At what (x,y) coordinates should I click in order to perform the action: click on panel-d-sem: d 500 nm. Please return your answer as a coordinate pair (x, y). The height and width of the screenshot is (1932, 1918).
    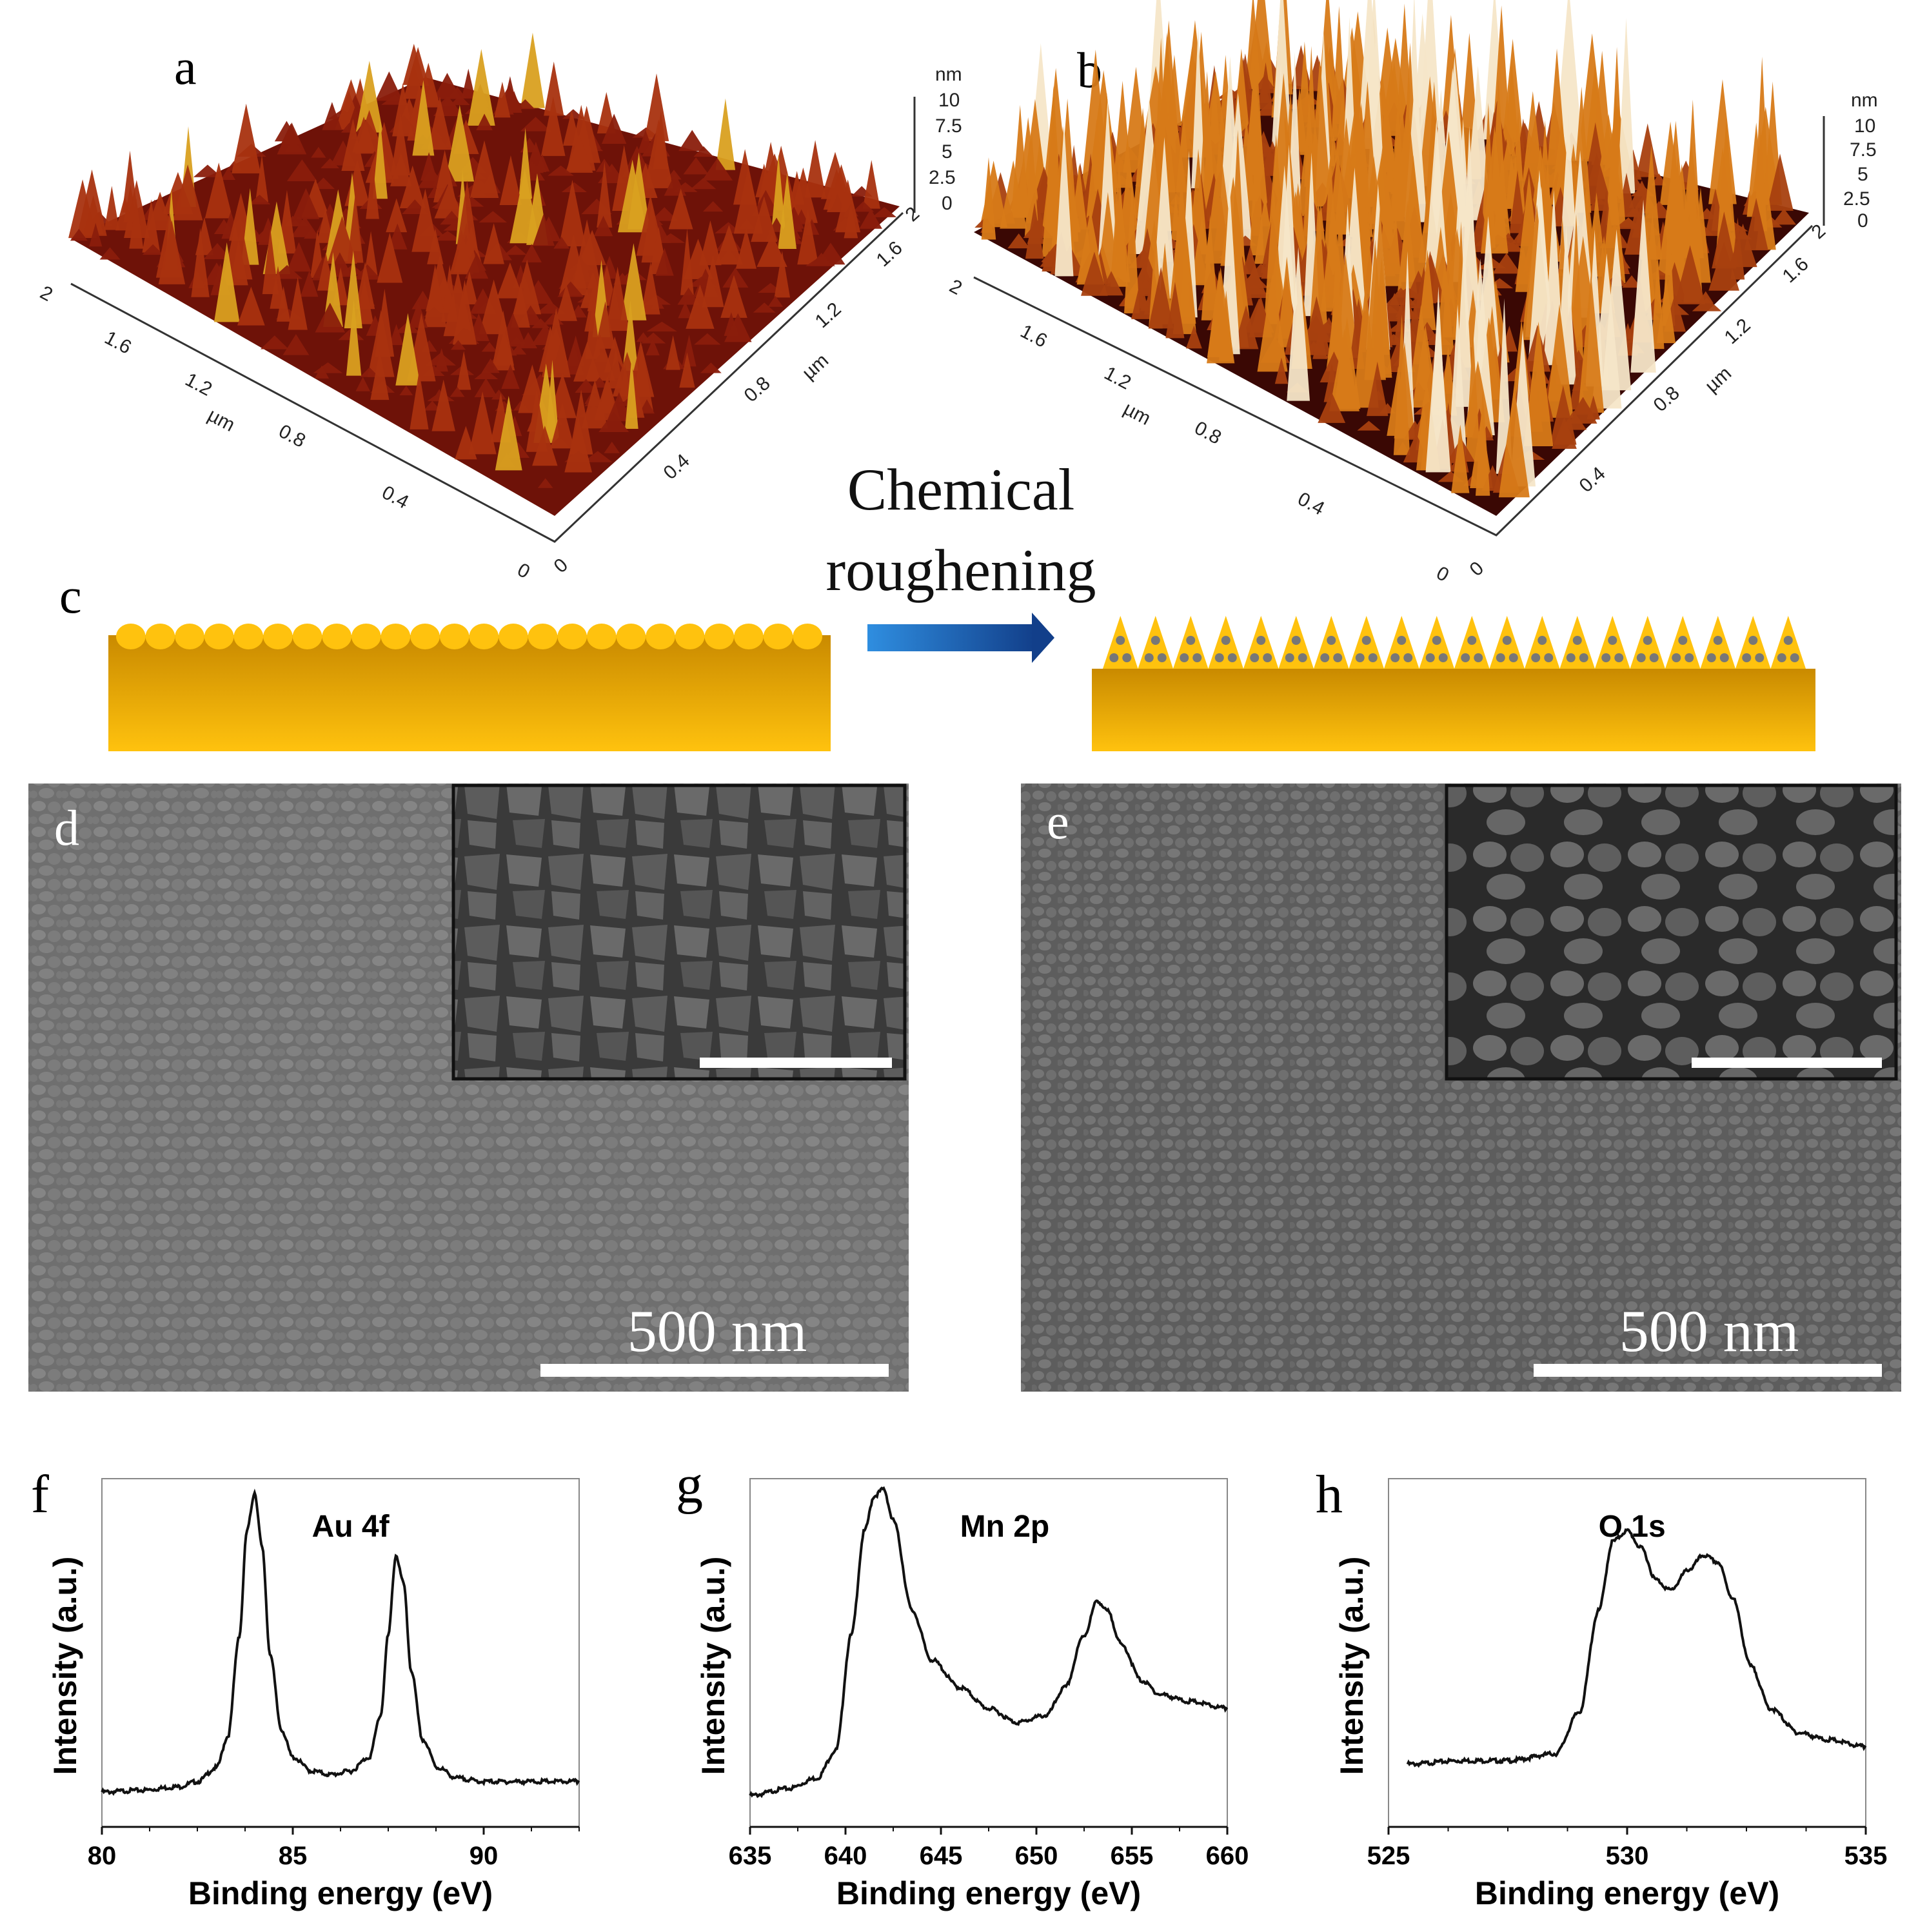
    Looking at the image, I should click on (468, 1088).